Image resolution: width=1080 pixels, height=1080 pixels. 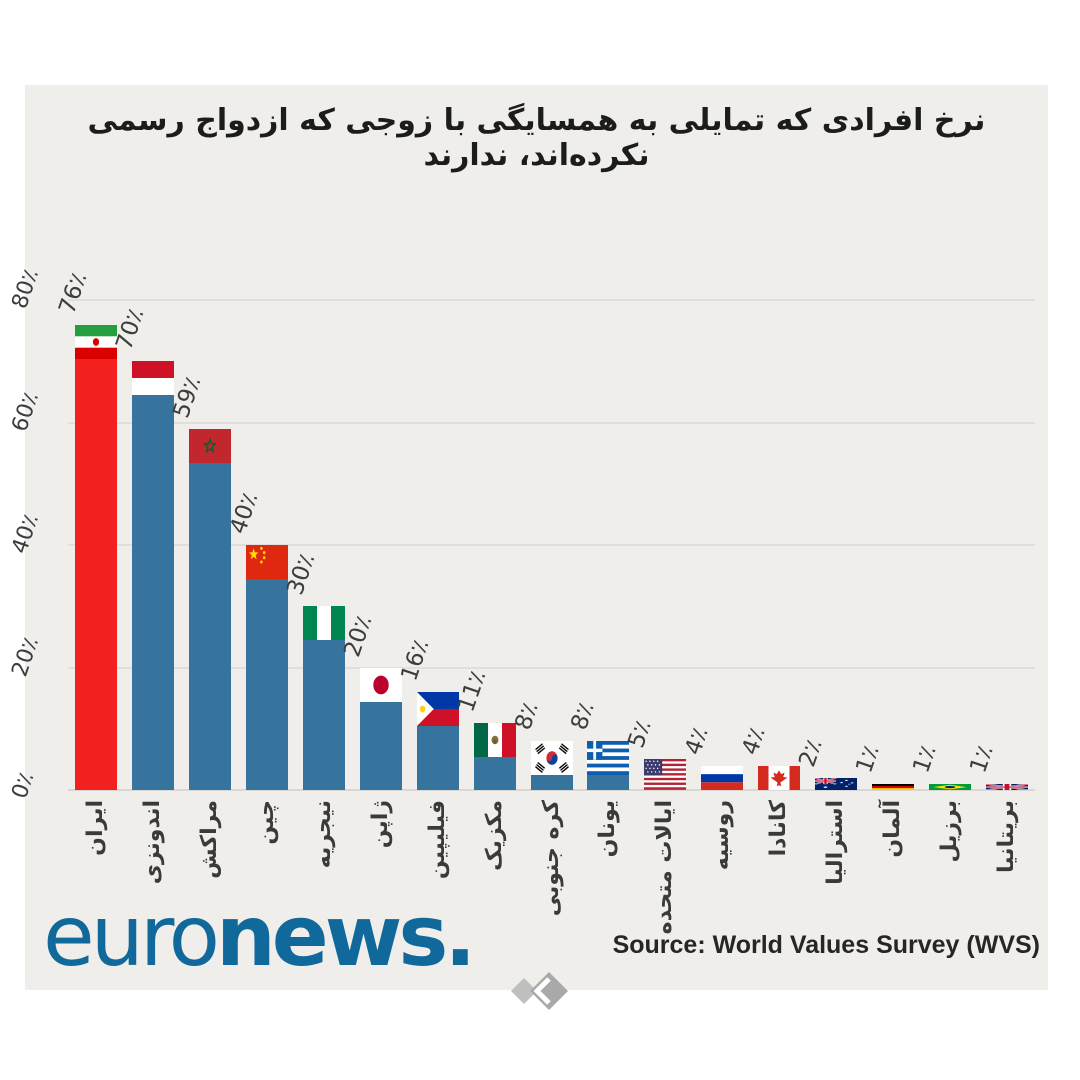 What do you see at coordinates (380, 684) in the screenshot?
I see `flag-japan-icon` at bounding box center [380, 684].